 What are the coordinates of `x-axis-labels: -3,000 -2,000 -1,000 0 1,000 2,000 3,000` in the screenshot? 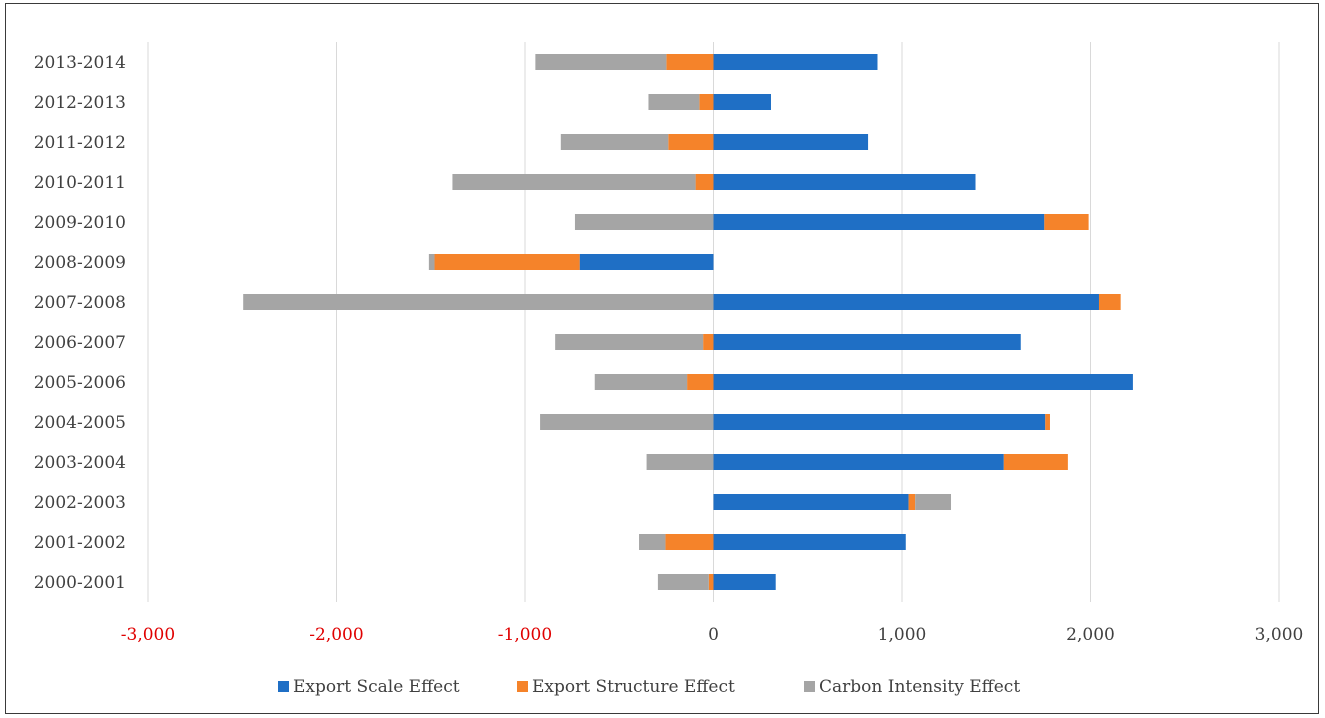 It's located at (712, 635).